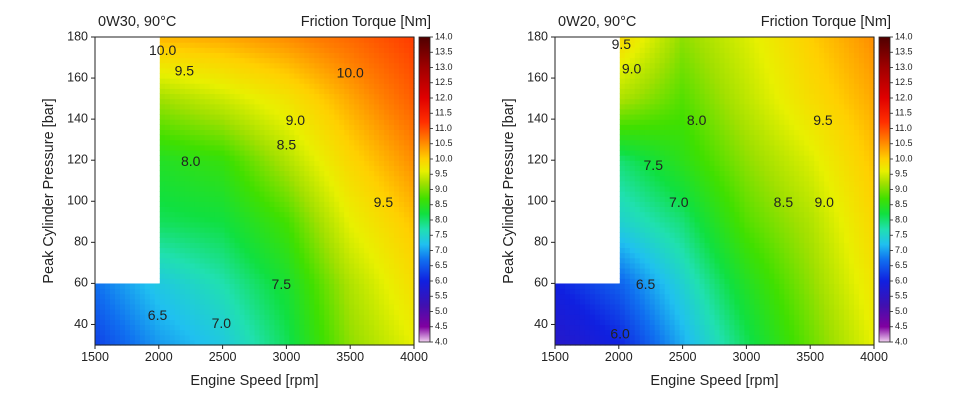  Describe the element at coordinates (444, 143) in the screenshot. I see `colorbar-tick-label: 10.5` at that location.